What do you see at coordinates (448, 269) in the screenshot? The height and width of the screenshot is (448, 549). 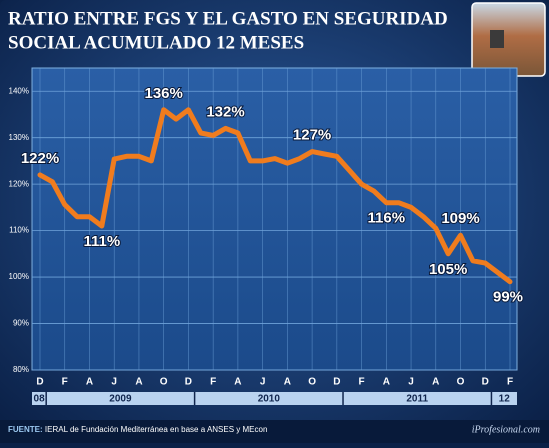 I see `data-label: 105%` at bounding box center [448, 269].